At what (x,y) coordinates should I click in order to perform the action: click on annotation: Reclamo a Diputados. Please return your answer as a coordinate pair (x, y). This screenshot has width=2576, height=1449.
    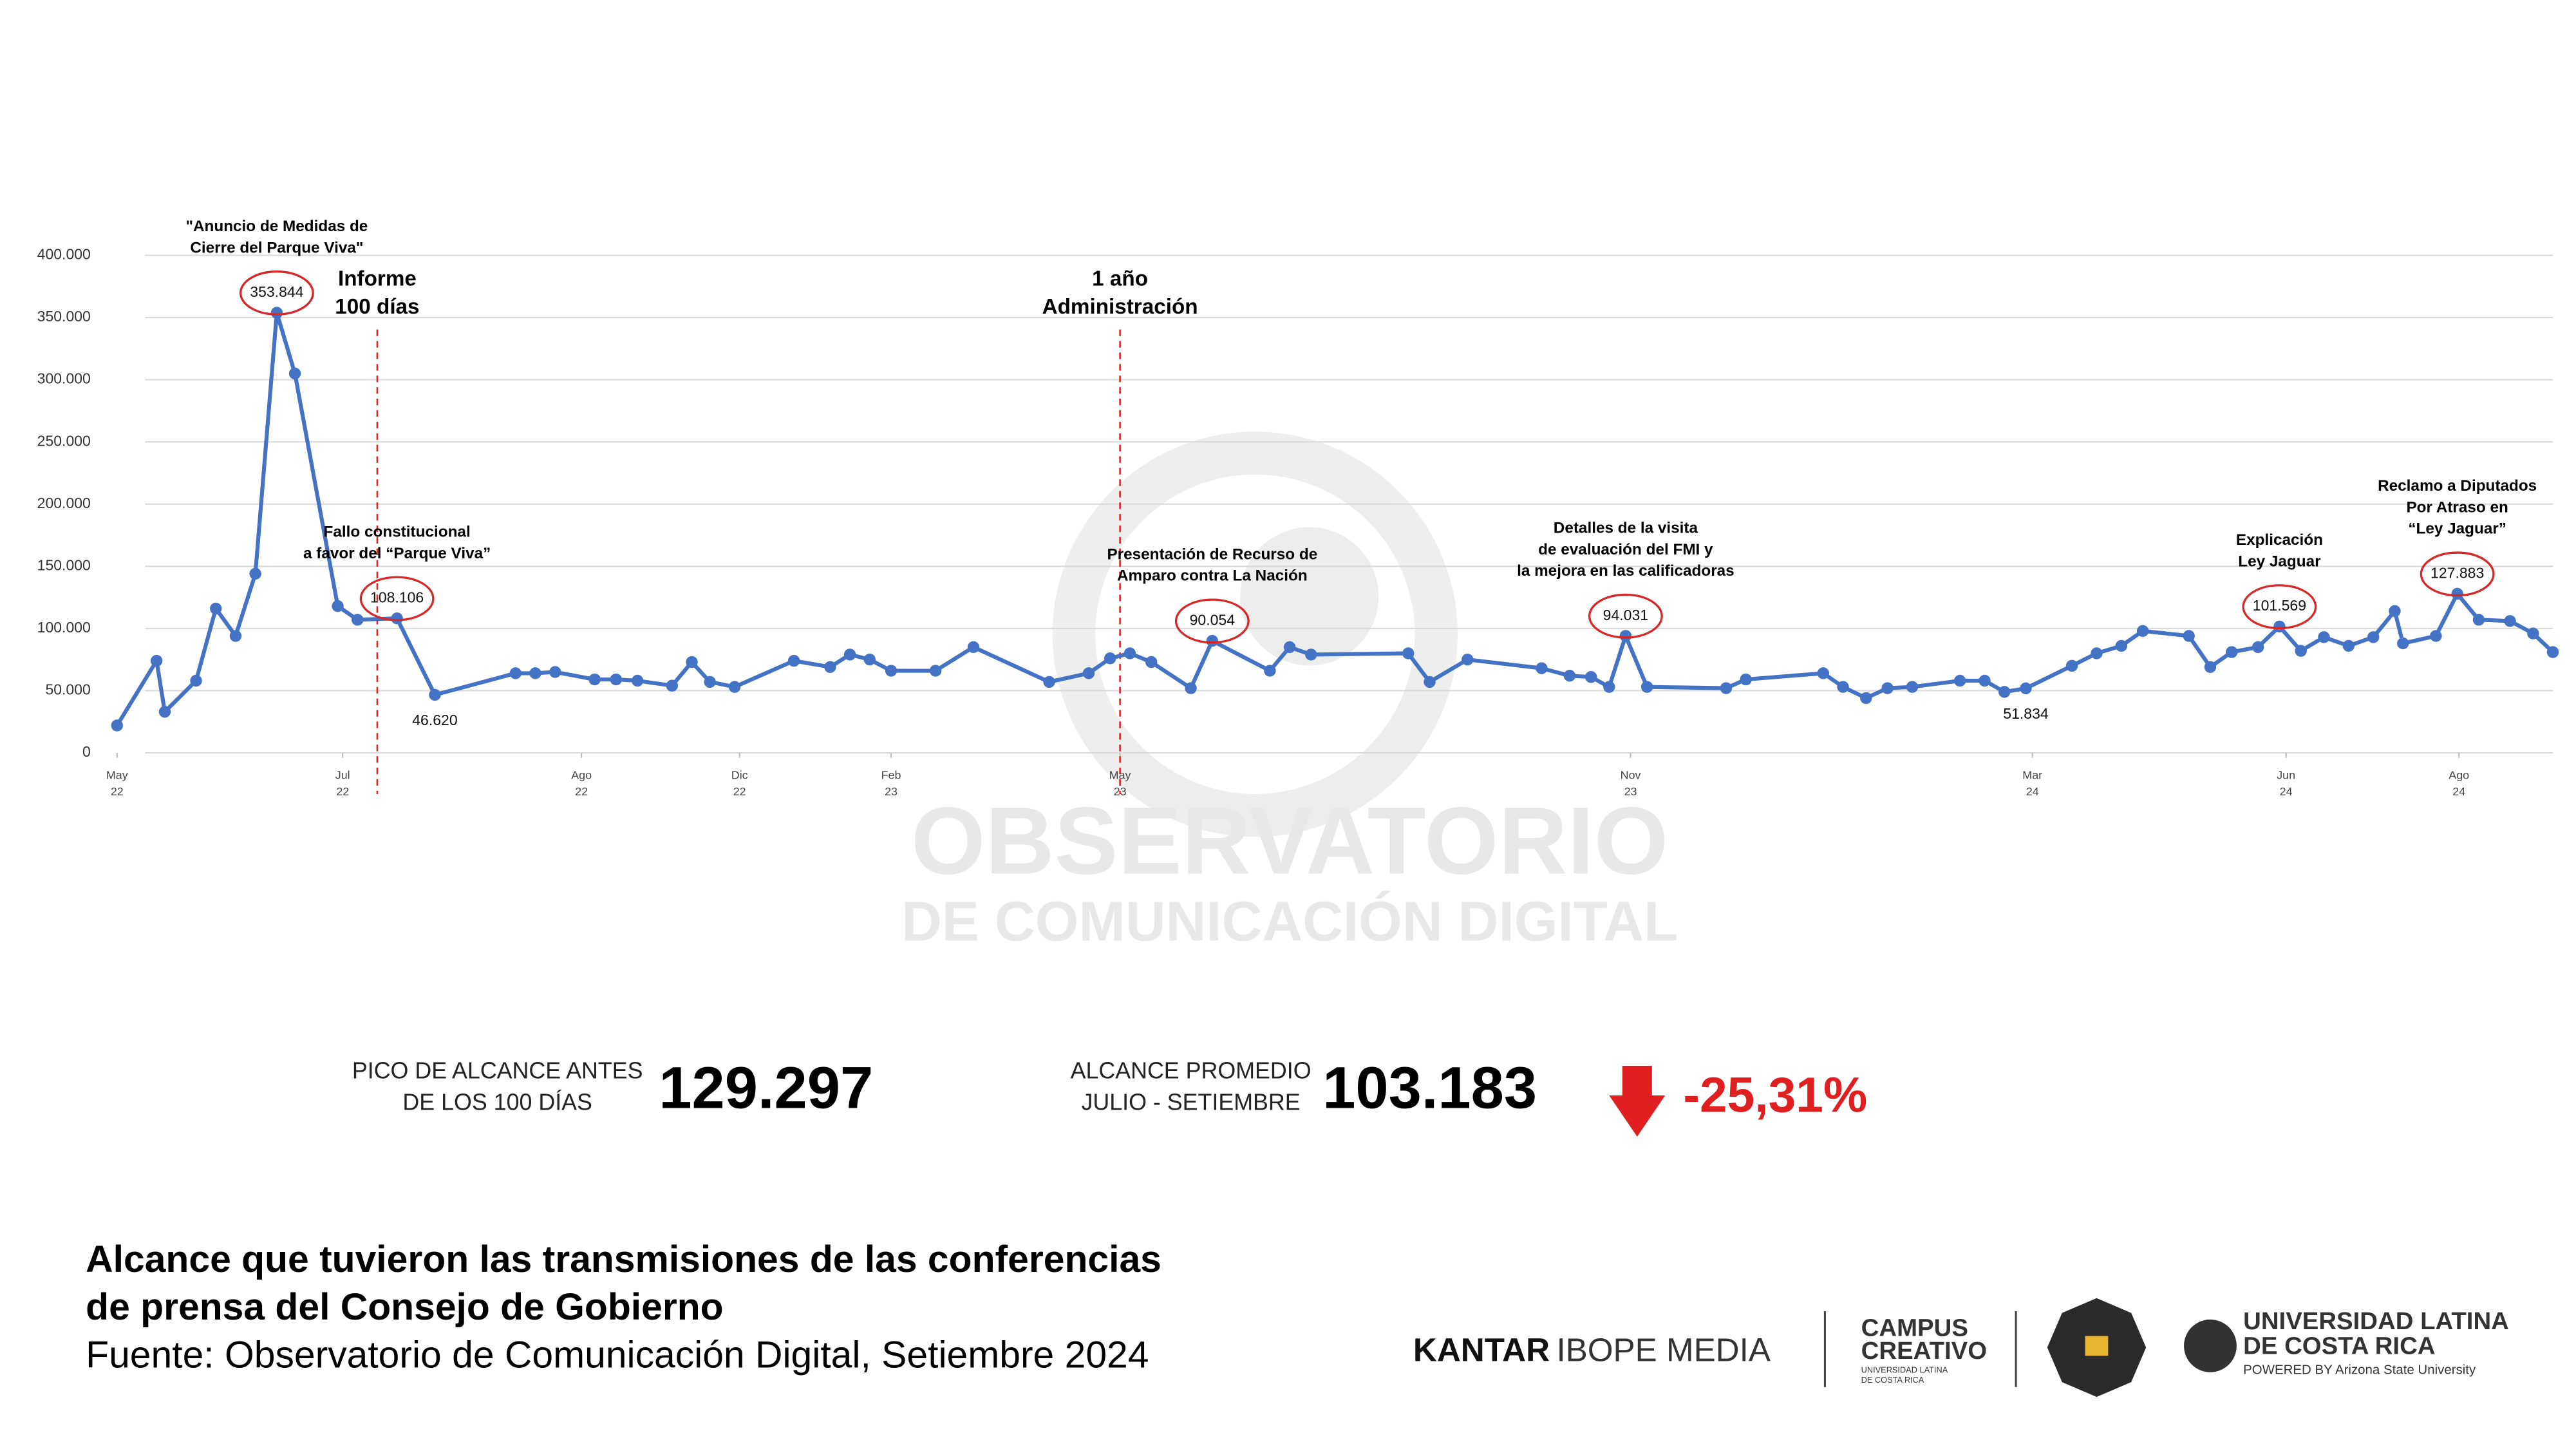
    Looking at the image, I should click on (2457, 486).